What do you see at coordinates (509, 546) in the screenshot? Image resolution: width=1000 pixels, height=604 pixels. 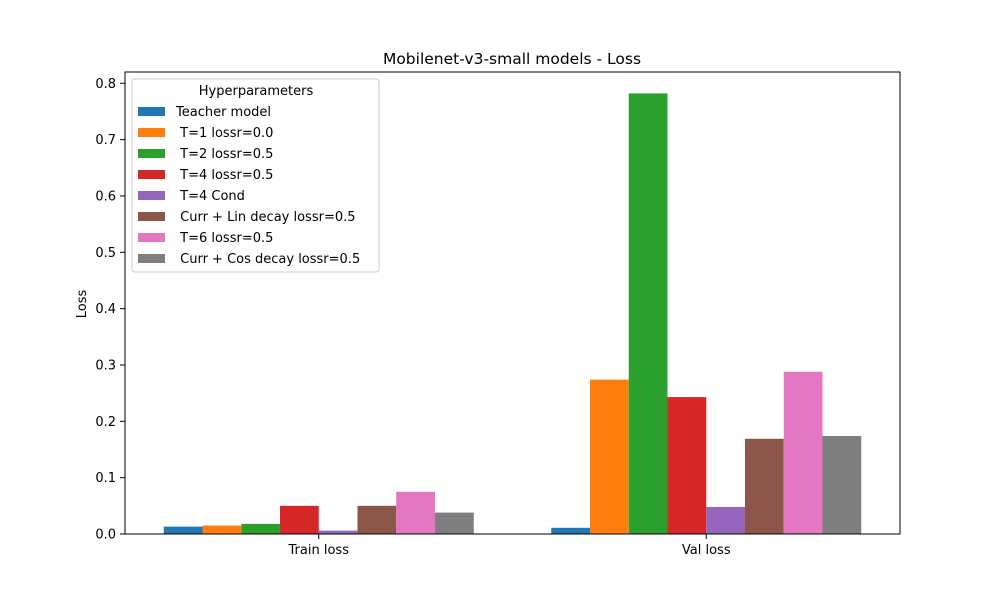 I see `x-axis-ticks: Train loss Val loss` at bounding box center [509, 546].